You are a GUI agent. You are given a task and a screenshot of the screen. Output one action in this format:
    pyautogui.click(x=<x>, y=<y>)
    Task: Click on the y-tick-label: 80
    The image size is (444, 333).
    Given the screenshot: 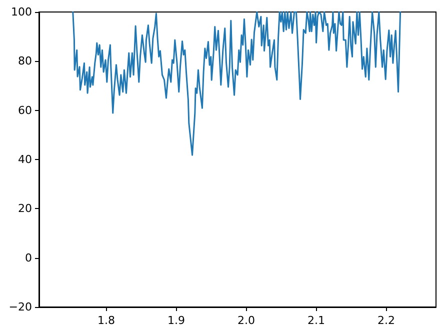 What is the action you would take?
    pyautogui.click(x=25, y=61)
    